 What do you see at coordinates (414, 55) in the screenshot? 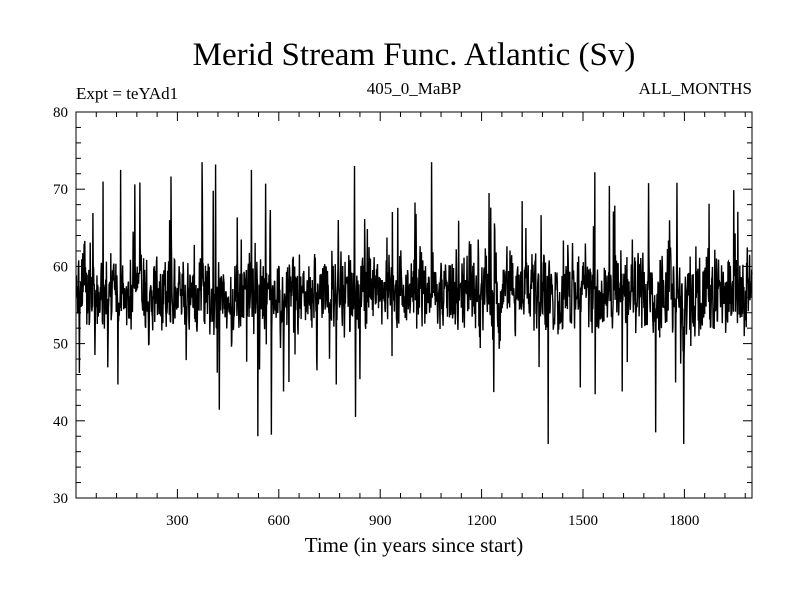
I see `chart-title: Merid Stream Func. Atlantic (Sv)` at bounding box center [414, 55].